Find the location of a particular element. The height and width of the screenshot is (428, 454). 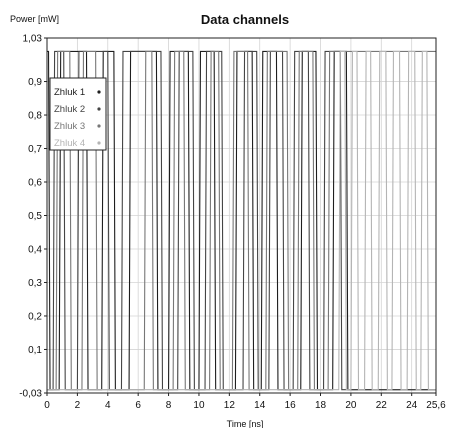

x-tick-label: 20 is located at coordinates (351, 405).